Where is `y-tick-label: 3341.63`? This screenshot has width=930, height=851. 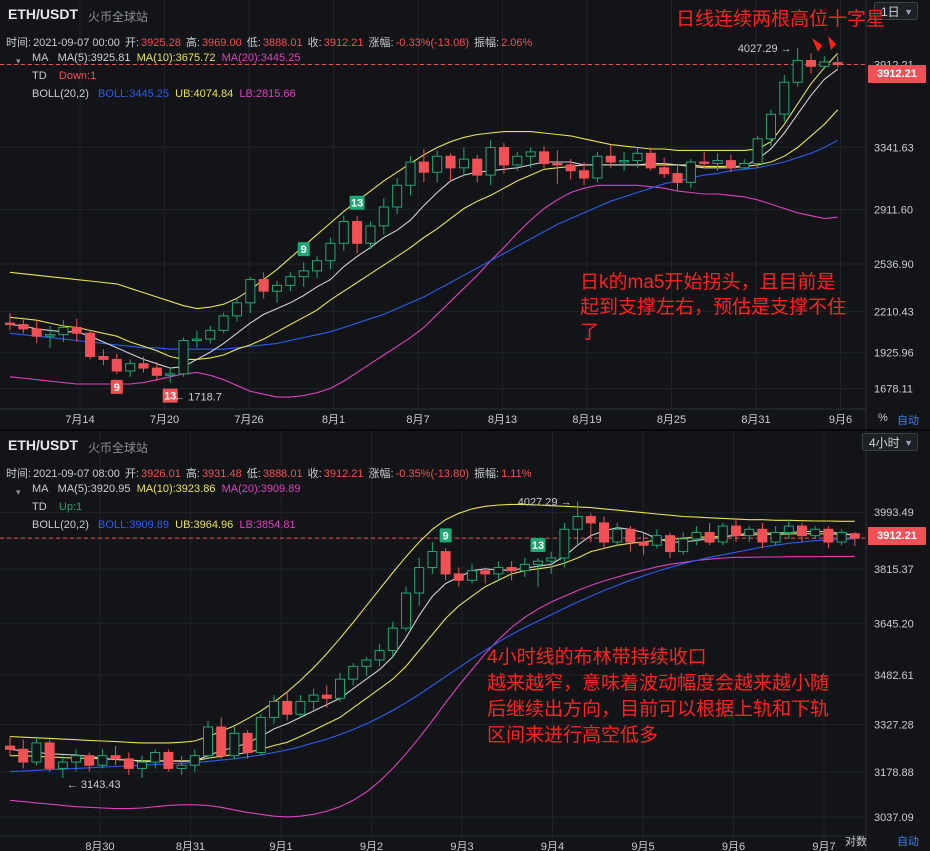 y-tick-label: 3341.63 is located at coordinates (894, 148).